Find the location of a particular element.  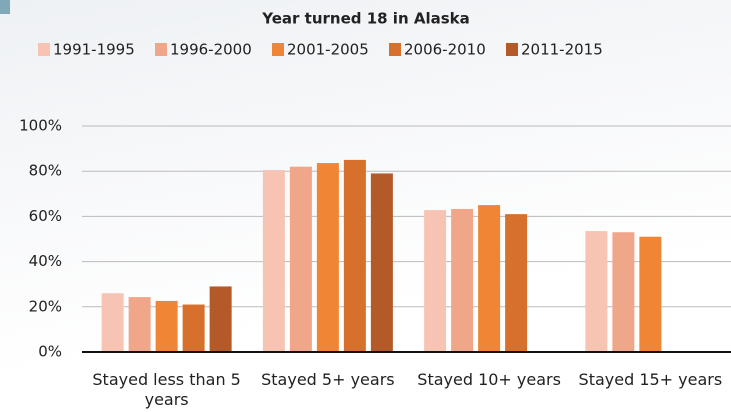

legend-label: 2011-2015 is located at coordinates (562, 50).